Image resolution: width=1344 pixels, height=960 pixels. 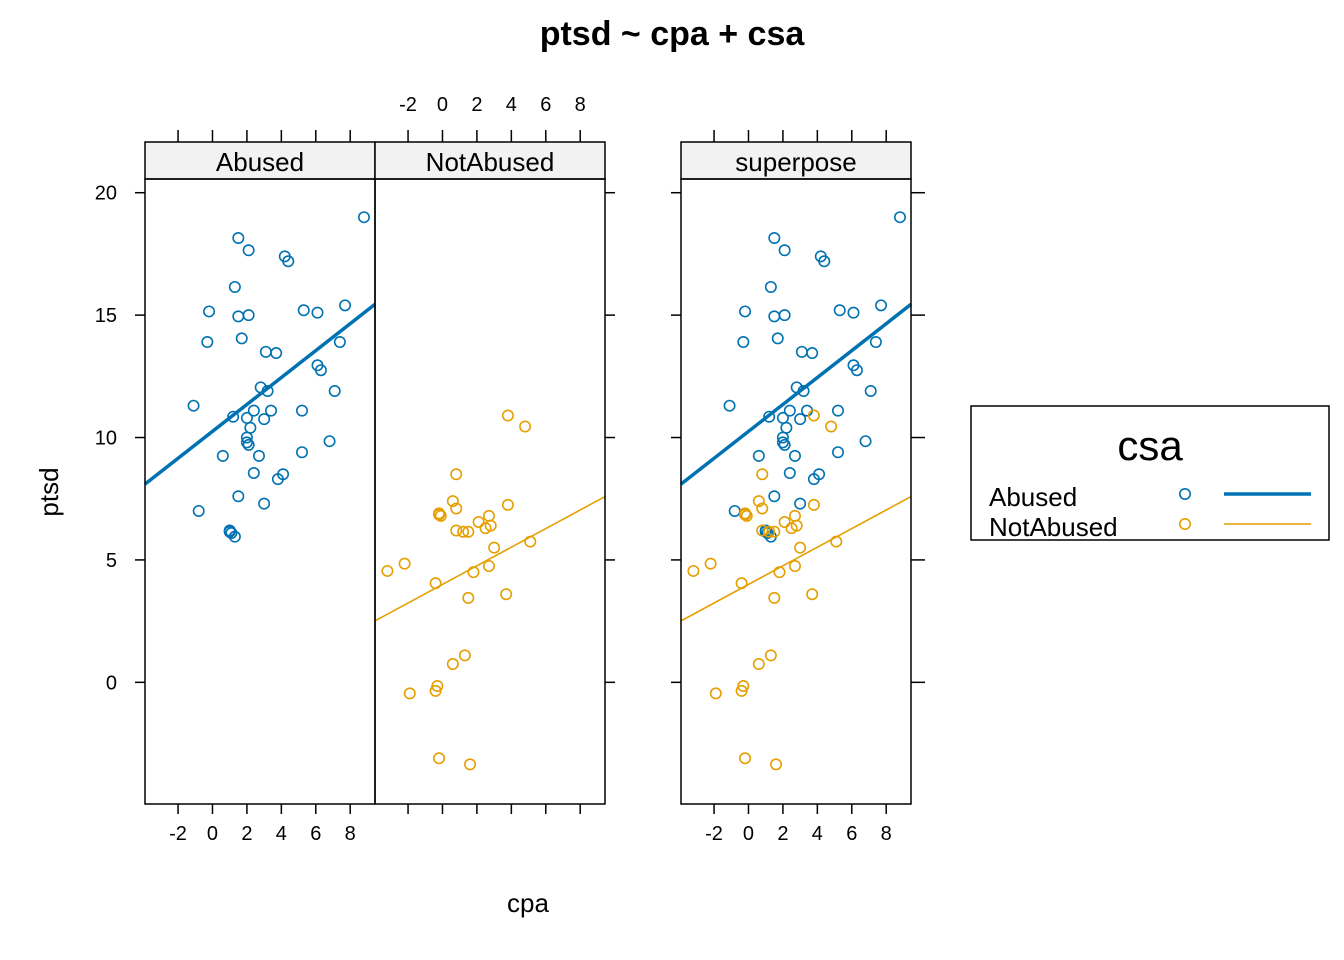 What do you see at coordinates (673, 34) in the screenshot?
I see `chart-title: ptsd ~ cpa + csa` at bounding box center [673, 34].